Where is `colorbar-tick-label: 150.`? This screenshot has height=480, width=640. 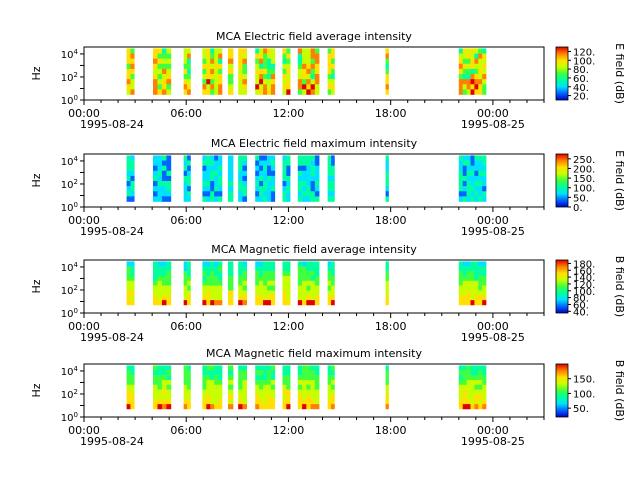
colorbar-tick-label: 150. is located at coordinates (584, 179).